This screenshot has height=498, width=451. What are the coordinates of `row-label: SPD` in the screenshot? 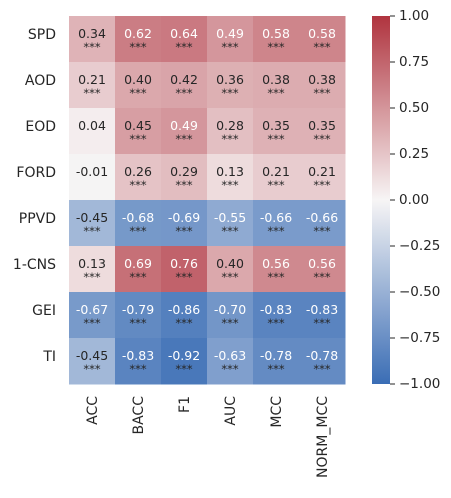 It's located at (42, 35).